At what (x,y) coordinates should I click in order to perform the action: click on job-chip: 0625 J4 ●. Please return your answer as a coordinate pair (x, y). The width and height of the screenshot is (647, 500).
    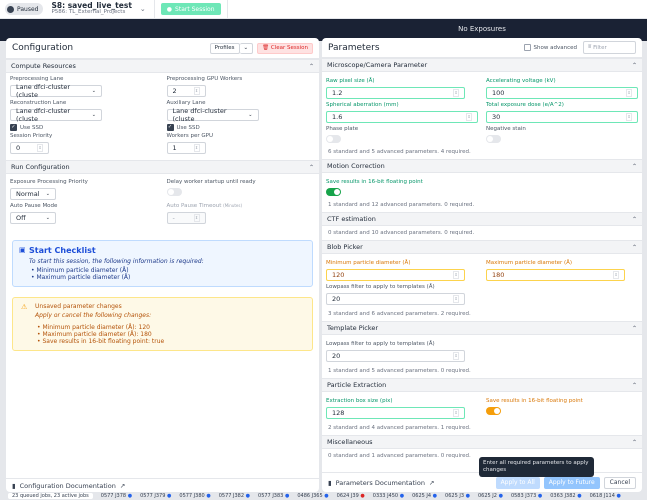
    Looking at the image, I should click on (425, 496).